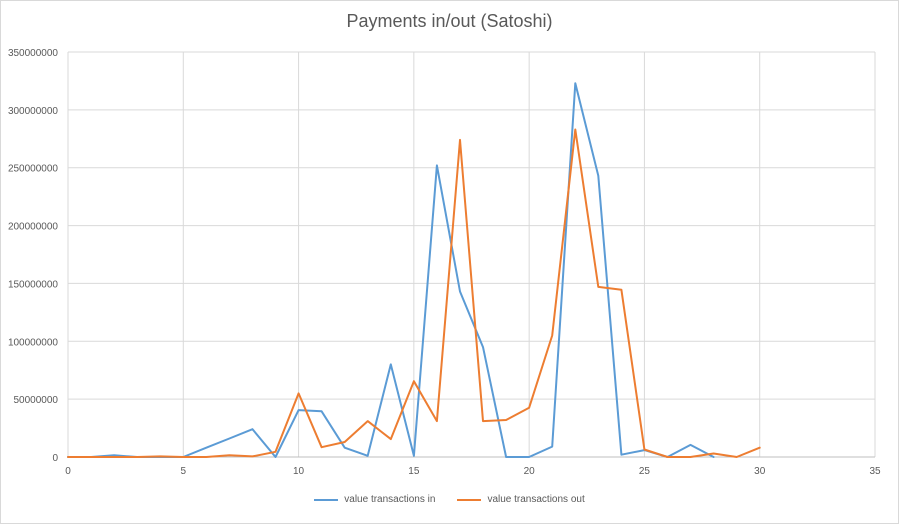 This screenshot has height=524, width=899. Describe the element at coordinates (473, 471) in the screenshot. I see `x-tick-labels: 0 5 10 15 20 25 30 35` at that location.